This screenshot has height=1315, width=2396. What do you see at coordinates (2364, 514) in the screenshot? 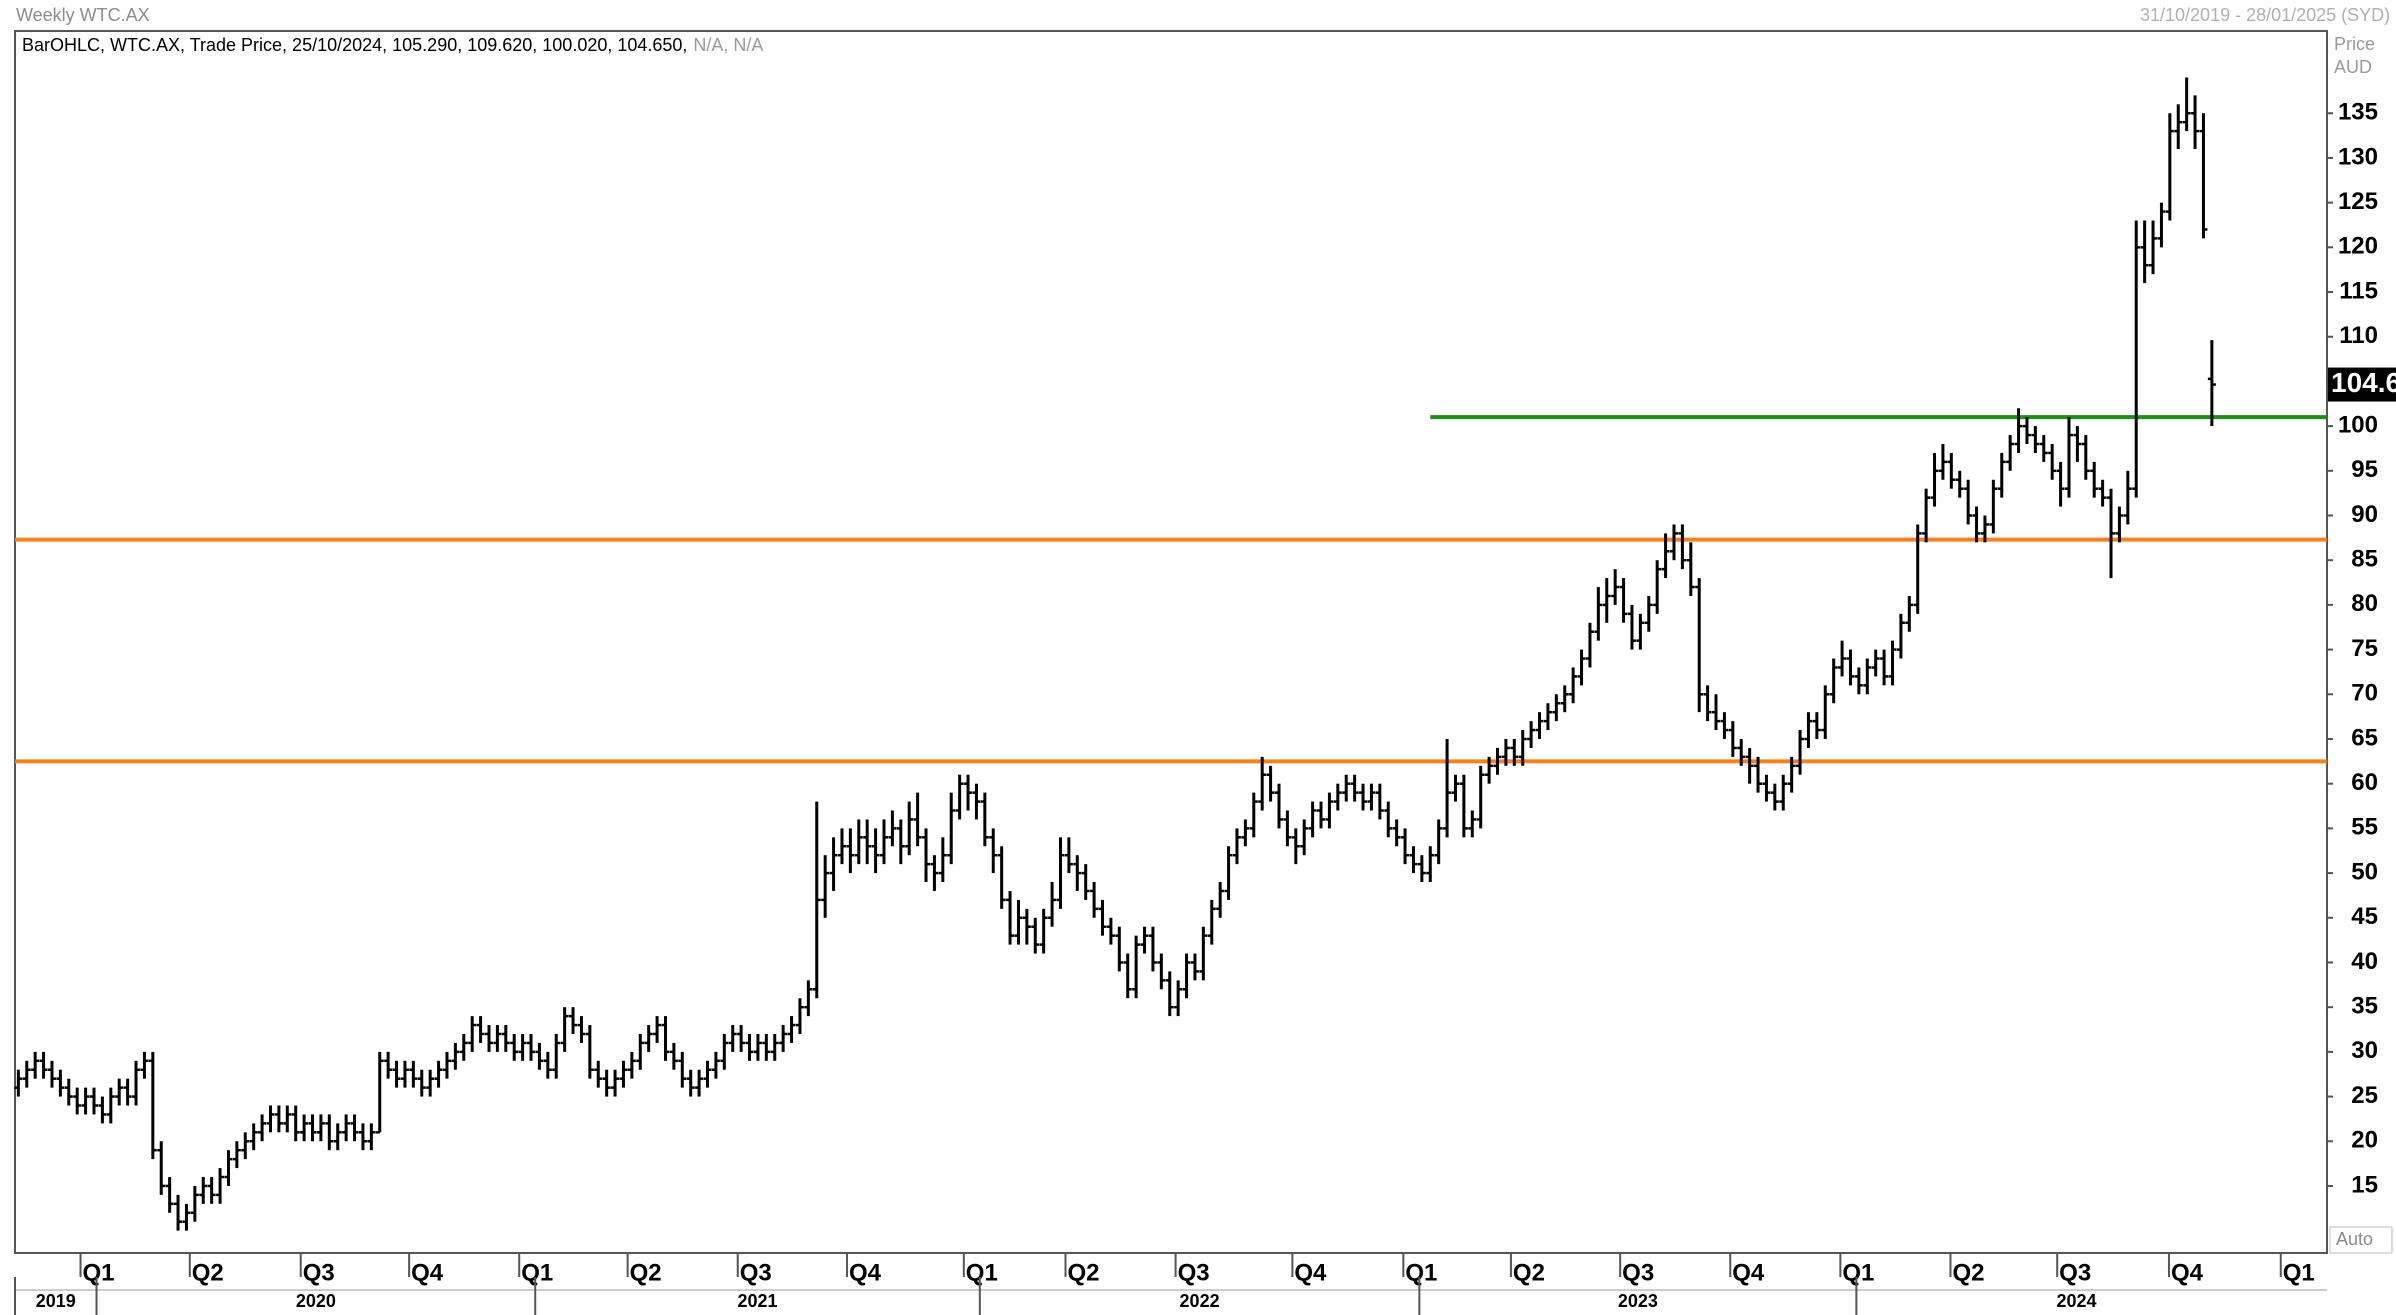
I see `y-tick-label: 90` at bounding box center [2364, 514].